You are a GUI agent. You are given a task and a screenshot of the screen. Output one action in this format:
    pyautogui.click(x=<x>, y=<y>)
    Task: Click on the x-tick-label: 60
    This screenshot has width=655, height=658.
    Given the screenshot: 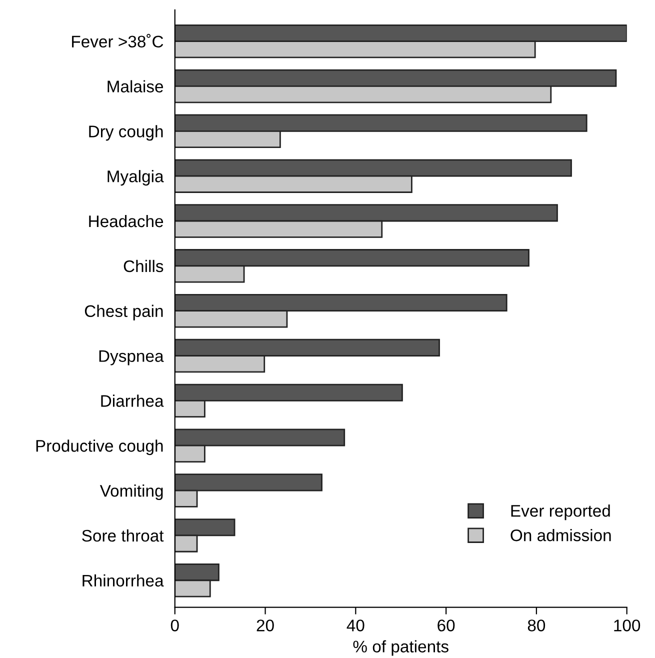 What is the action you would take?
    pyautogui.click(x=446, y=626)
    